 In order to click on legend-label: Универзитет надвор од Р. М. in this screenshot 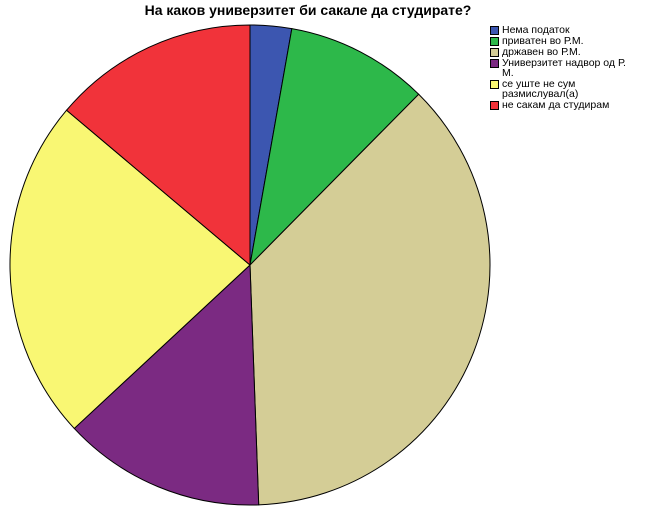, I will do `click(564, 68)`.